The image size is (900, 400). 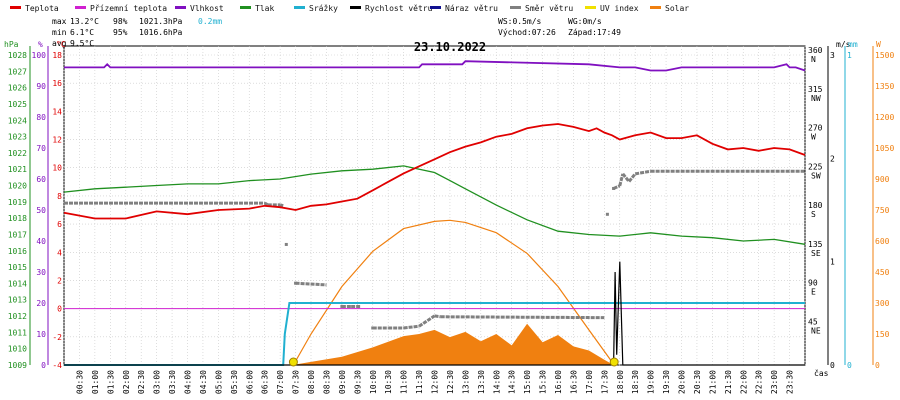 I want to click on direction-compass-label: NW, so click(x=816, y=98).